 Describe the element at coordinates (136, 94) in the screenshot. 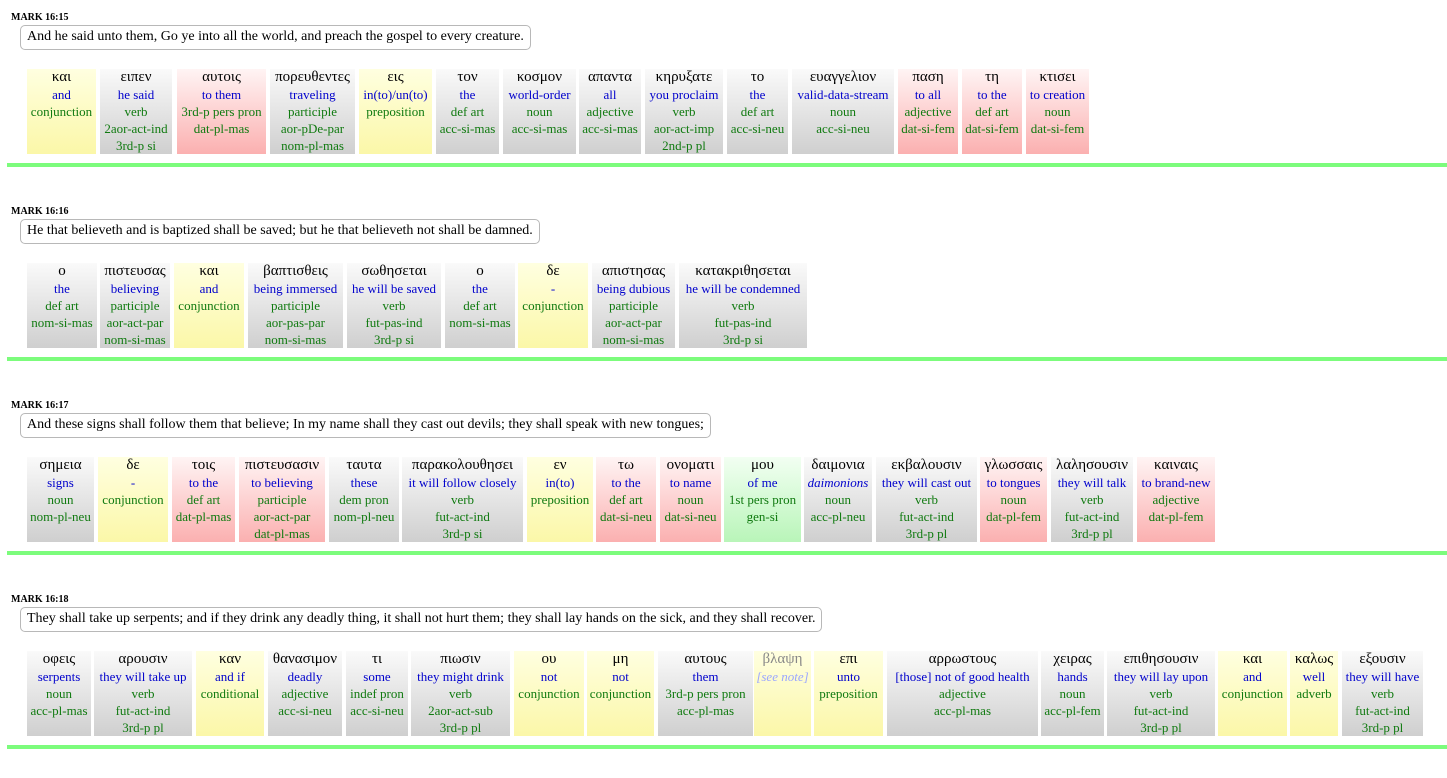

I see `english-gloss: he said` at that location.